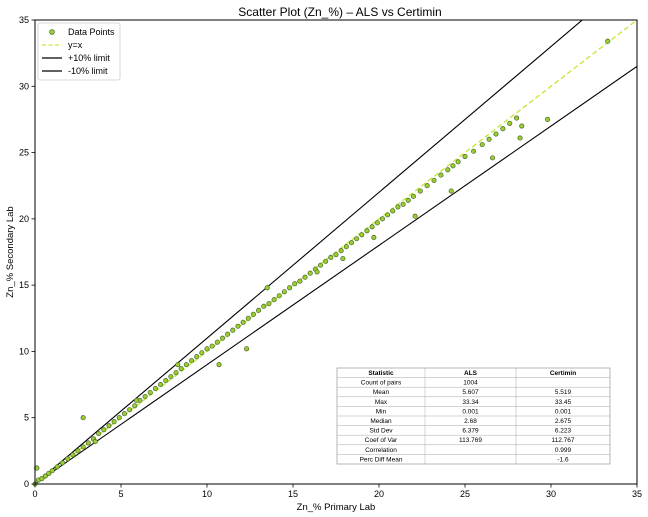 The width and height of the screenshot is (648, 517). What do you see at coordinates (637, 494) in the screenshot?
I see `x-tick-label: 35` at bounding box center [637, 494].